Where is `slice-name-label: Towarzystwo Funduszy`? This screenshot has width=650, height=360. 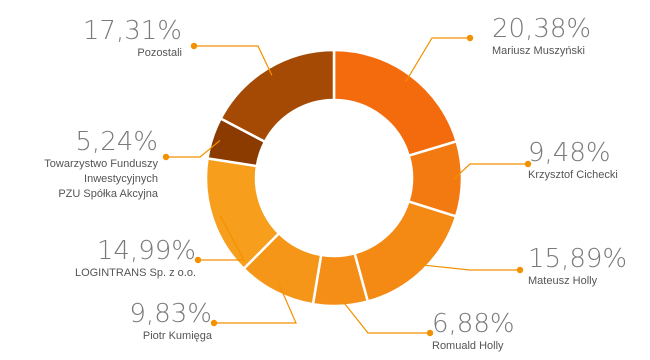 slice-name-label: Towarzystwo Funduszy is located at coordinates (101, 164).